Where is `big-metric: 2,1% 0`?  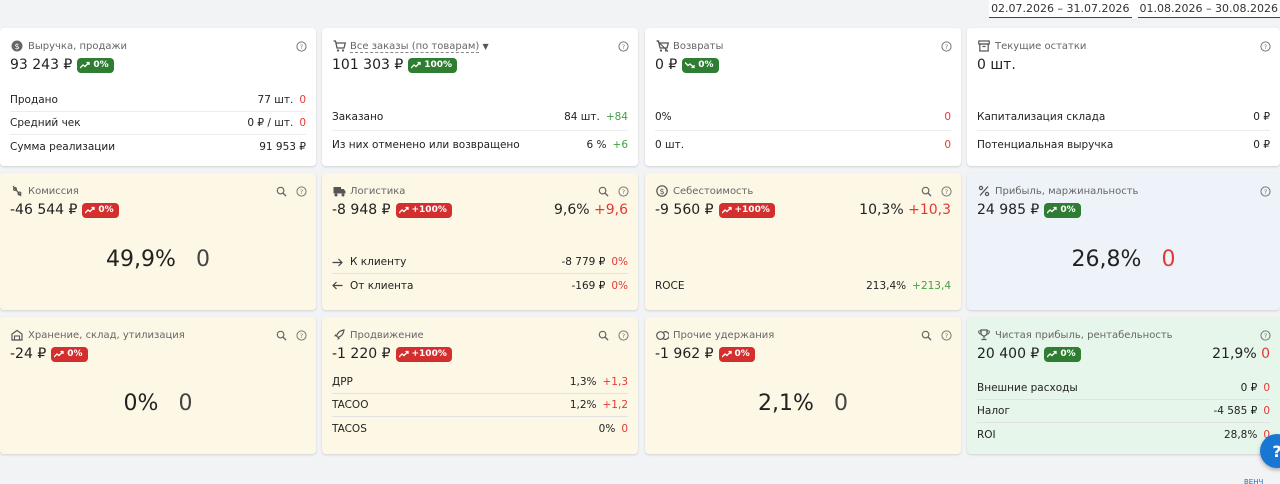 big-metric: 2,1% 0 is located at coordinates (803, 403).